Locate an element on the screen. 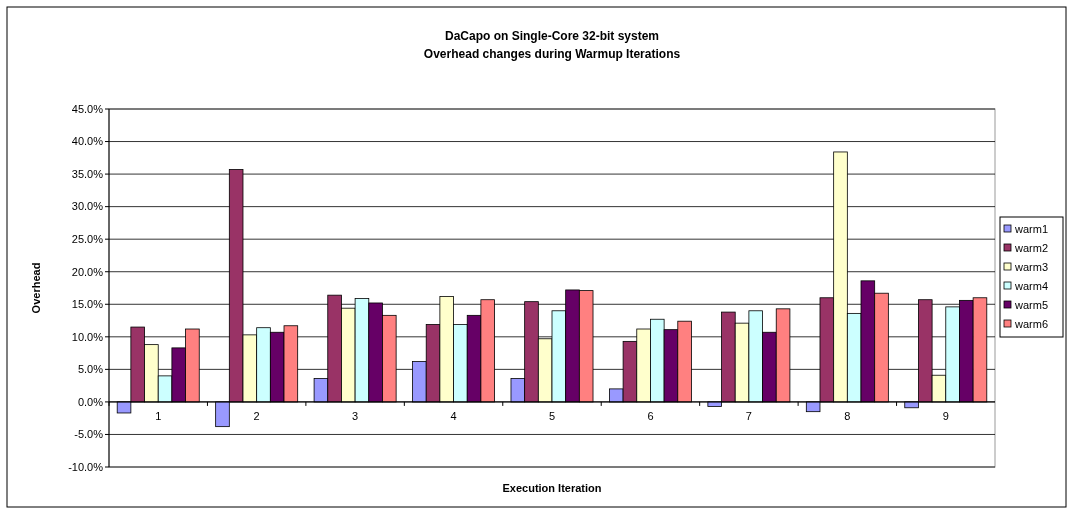 The height and width of the screenshot is (514, 1073). x-tick-label: 4 is located at coordinates (453, 415).